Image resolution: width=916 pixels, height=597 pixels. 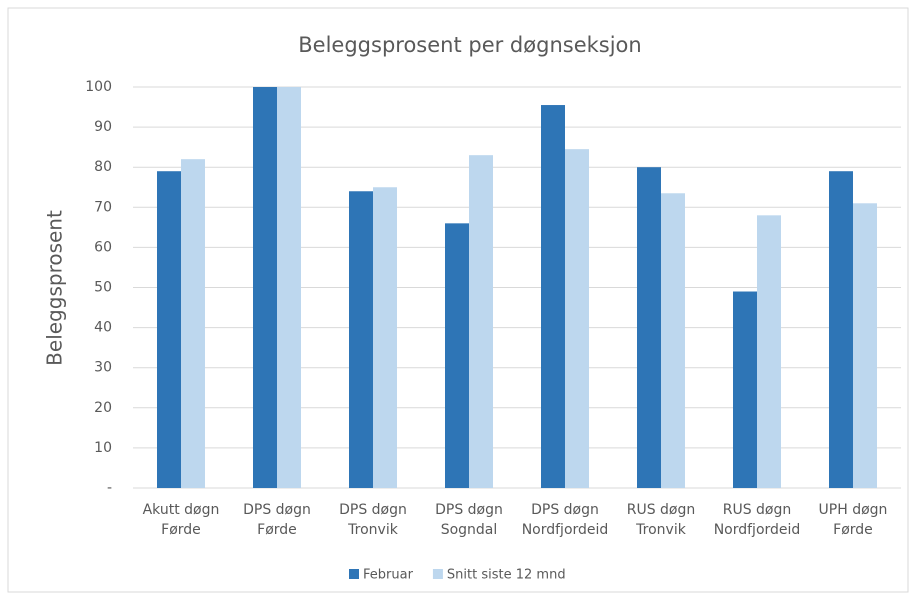 I want to click on y-tick-label: 30, so click(x=103, y=368).